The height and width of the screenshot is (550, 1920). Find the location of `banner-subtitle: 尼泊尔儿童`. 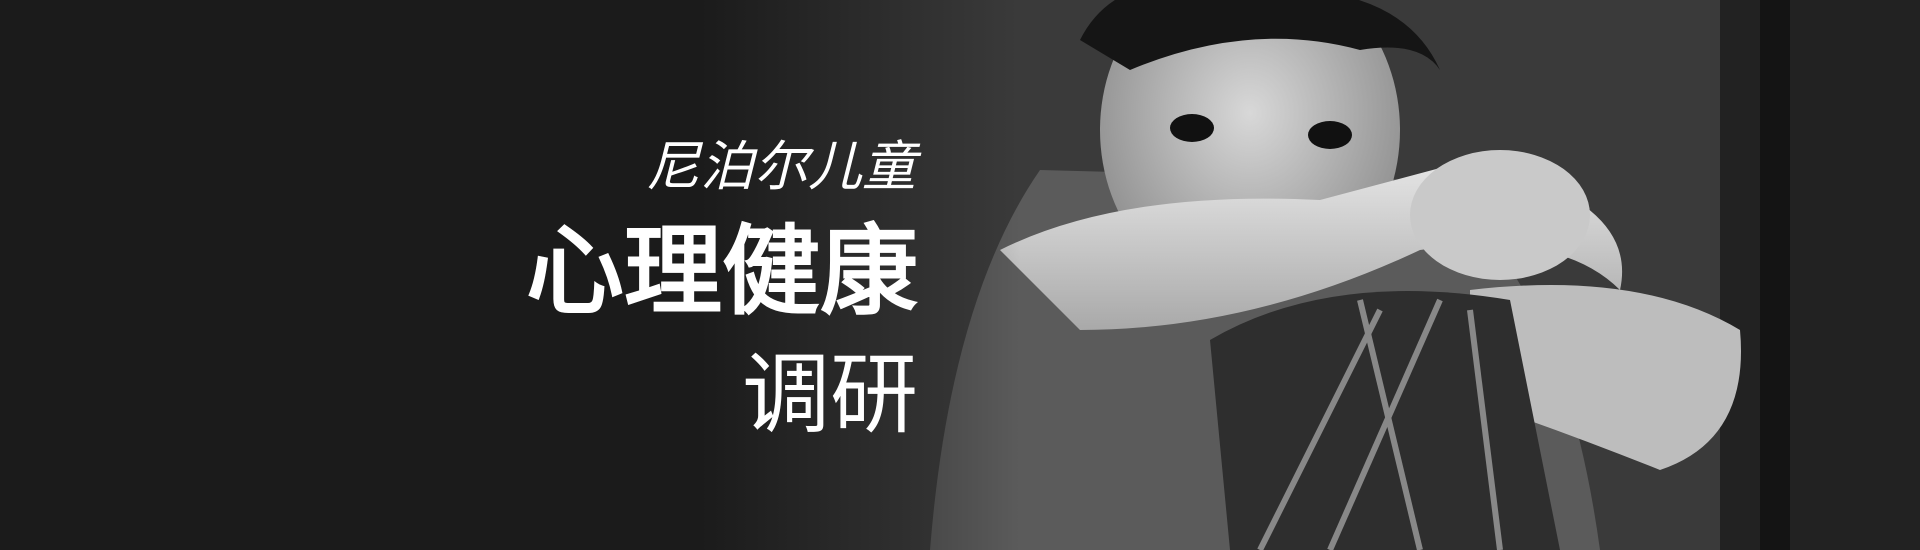

banner-subtitle: 尼泊尔儿童 is located at coordinates (784, 166).